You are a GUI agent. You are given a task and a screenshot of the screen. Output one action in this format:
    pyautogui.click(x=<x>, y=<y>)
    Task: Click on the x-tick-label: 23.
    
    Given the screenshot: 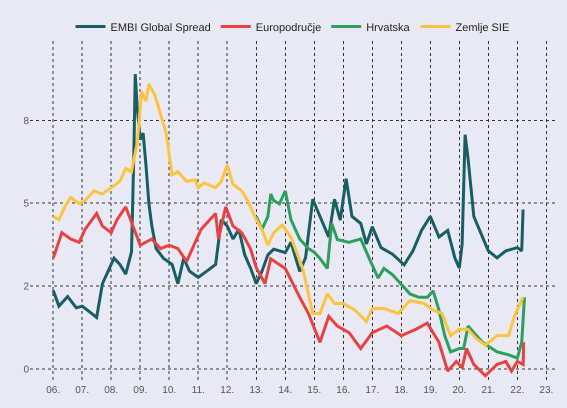 What is the action you would take?
    pyautogui.click(x=546, y=390)
    